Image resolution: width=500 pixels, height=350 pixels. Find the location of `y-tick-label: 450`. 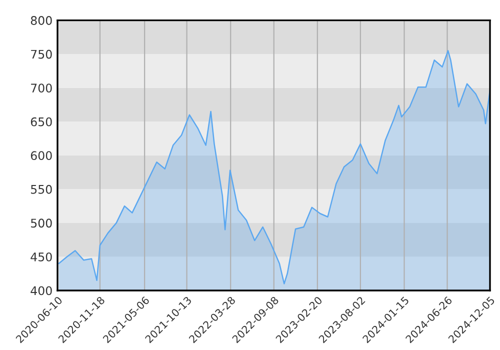

y-tick-label: 450 is located at coordinates (41, 257).